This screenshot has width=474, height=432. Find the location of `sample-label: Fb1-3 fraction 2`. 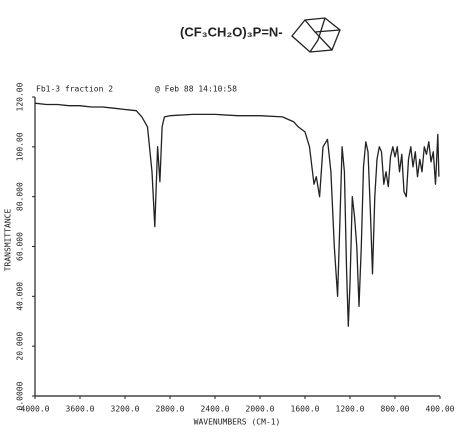

sample-label: Fb1-3 fraction 2 is located at coordinates (74, 89).